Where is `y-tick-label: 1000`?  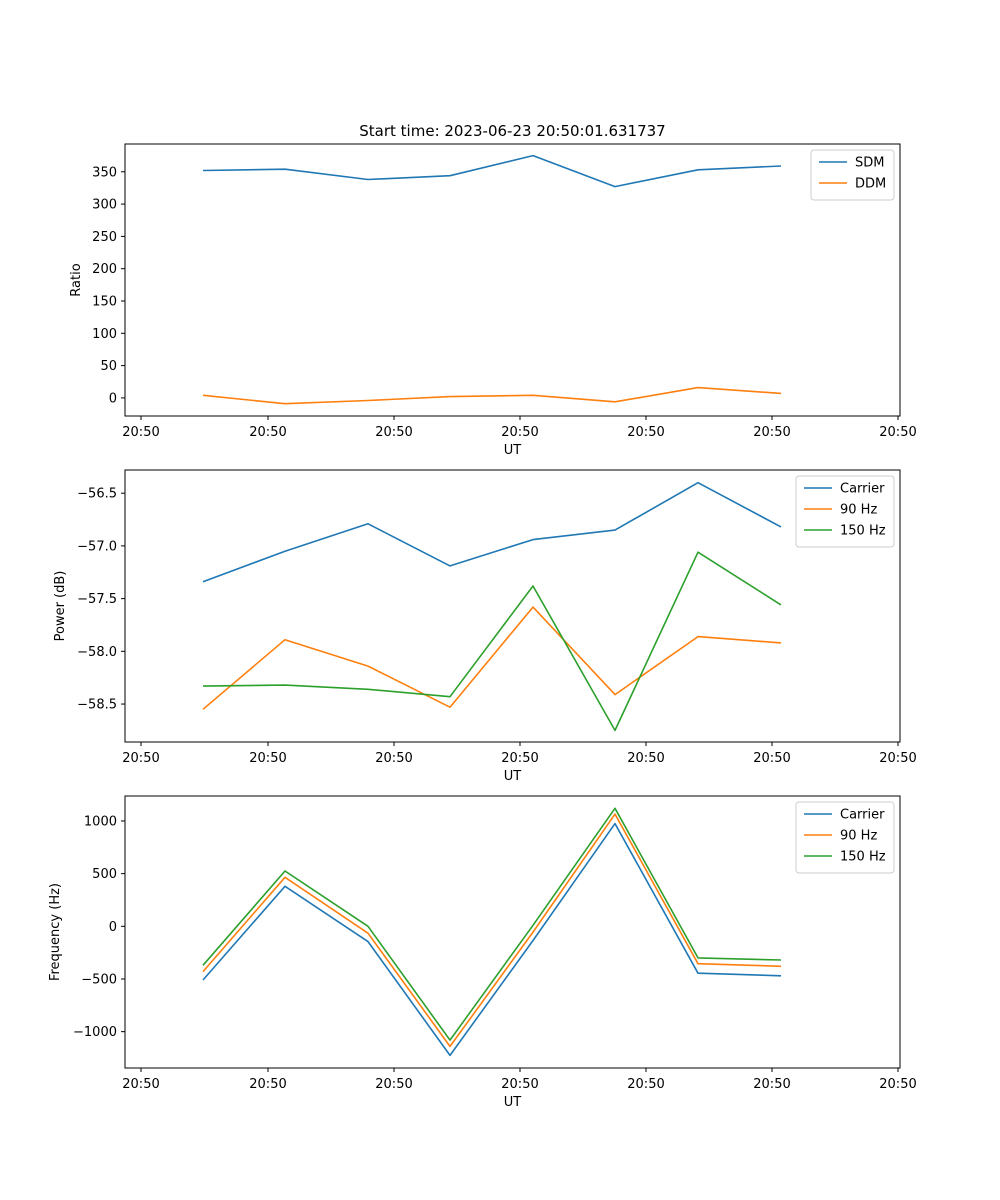
y-tick-label: 1000 is located at coordinates (100, 821).